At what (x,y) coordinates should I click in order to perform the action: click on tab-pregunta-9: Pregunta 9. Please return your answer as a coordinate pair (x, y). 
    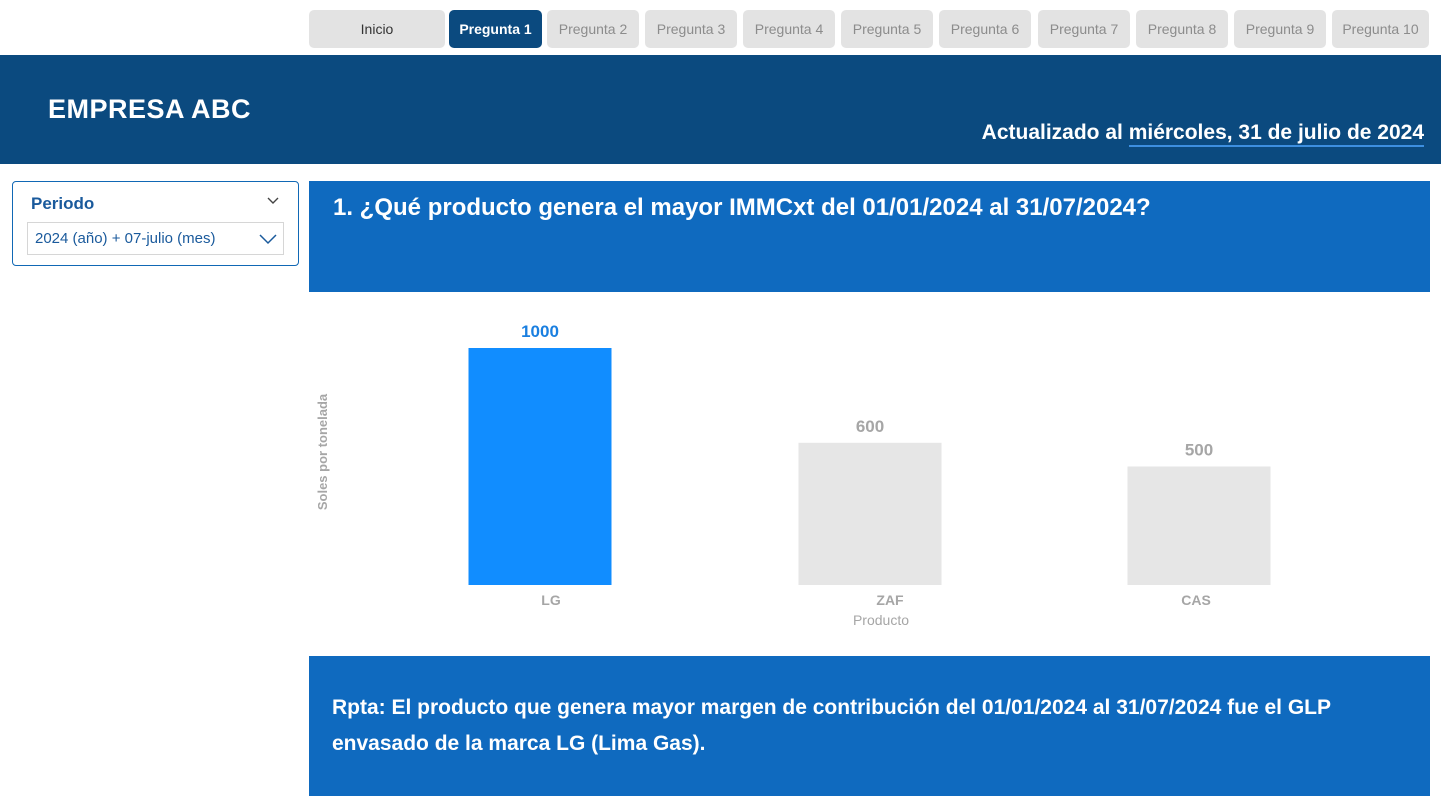
    Looking at the image, I should click on (1280, 29).